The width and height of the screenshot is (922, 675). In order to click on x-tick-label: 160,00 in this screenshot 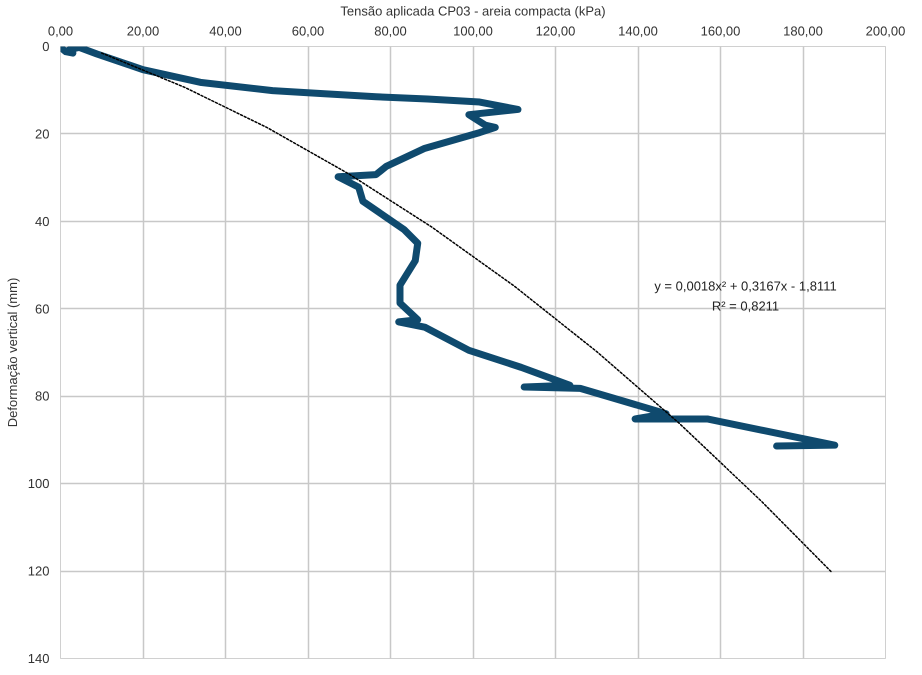, I will do `click(720, 31)`.